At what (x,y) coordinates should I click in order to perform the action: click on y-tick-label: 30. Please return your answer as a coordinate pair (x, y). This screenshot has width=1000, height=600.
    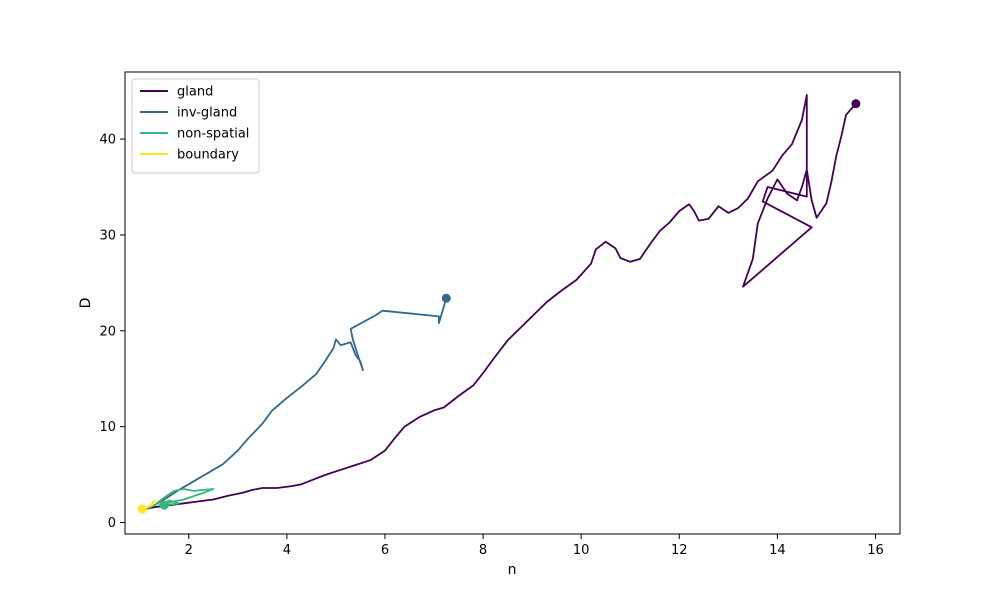
    Looking at the image, I should click on (107, 235).